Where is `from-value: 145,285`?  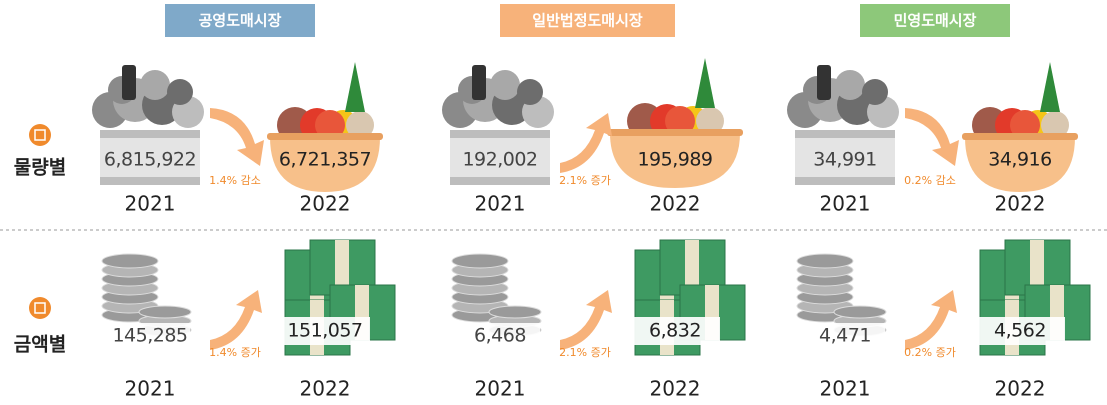
from-value: 145,285 is located at coordinates (149, 336).